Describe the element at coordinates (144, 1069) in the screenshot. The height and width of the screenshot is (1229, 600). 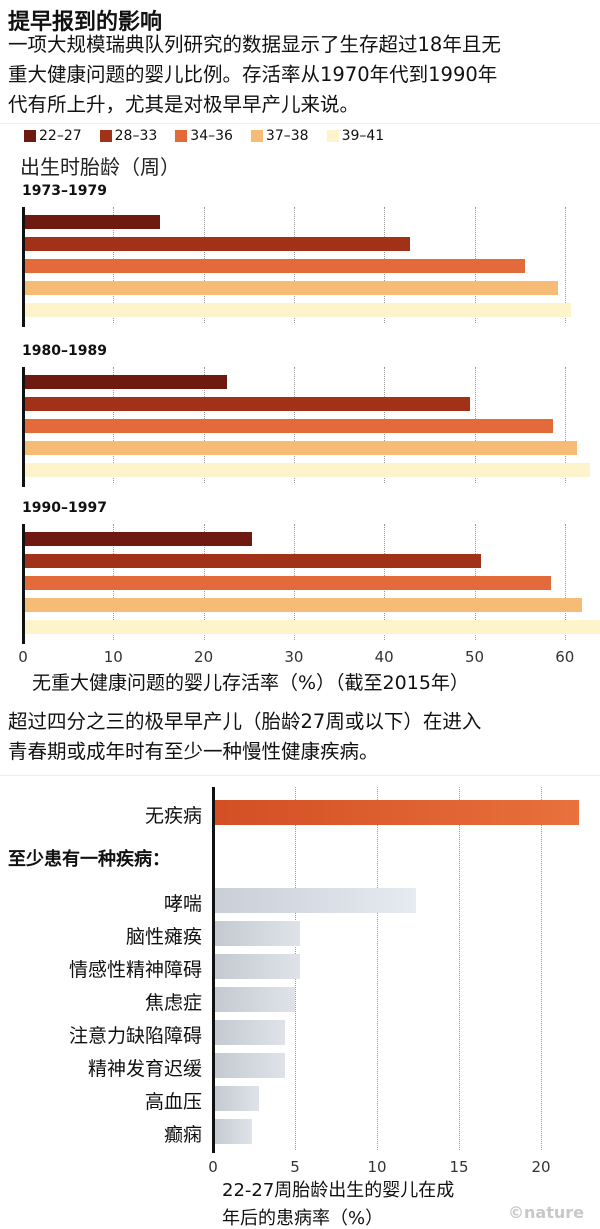
I see `condition-label: 精神发育迟缓` at that location.